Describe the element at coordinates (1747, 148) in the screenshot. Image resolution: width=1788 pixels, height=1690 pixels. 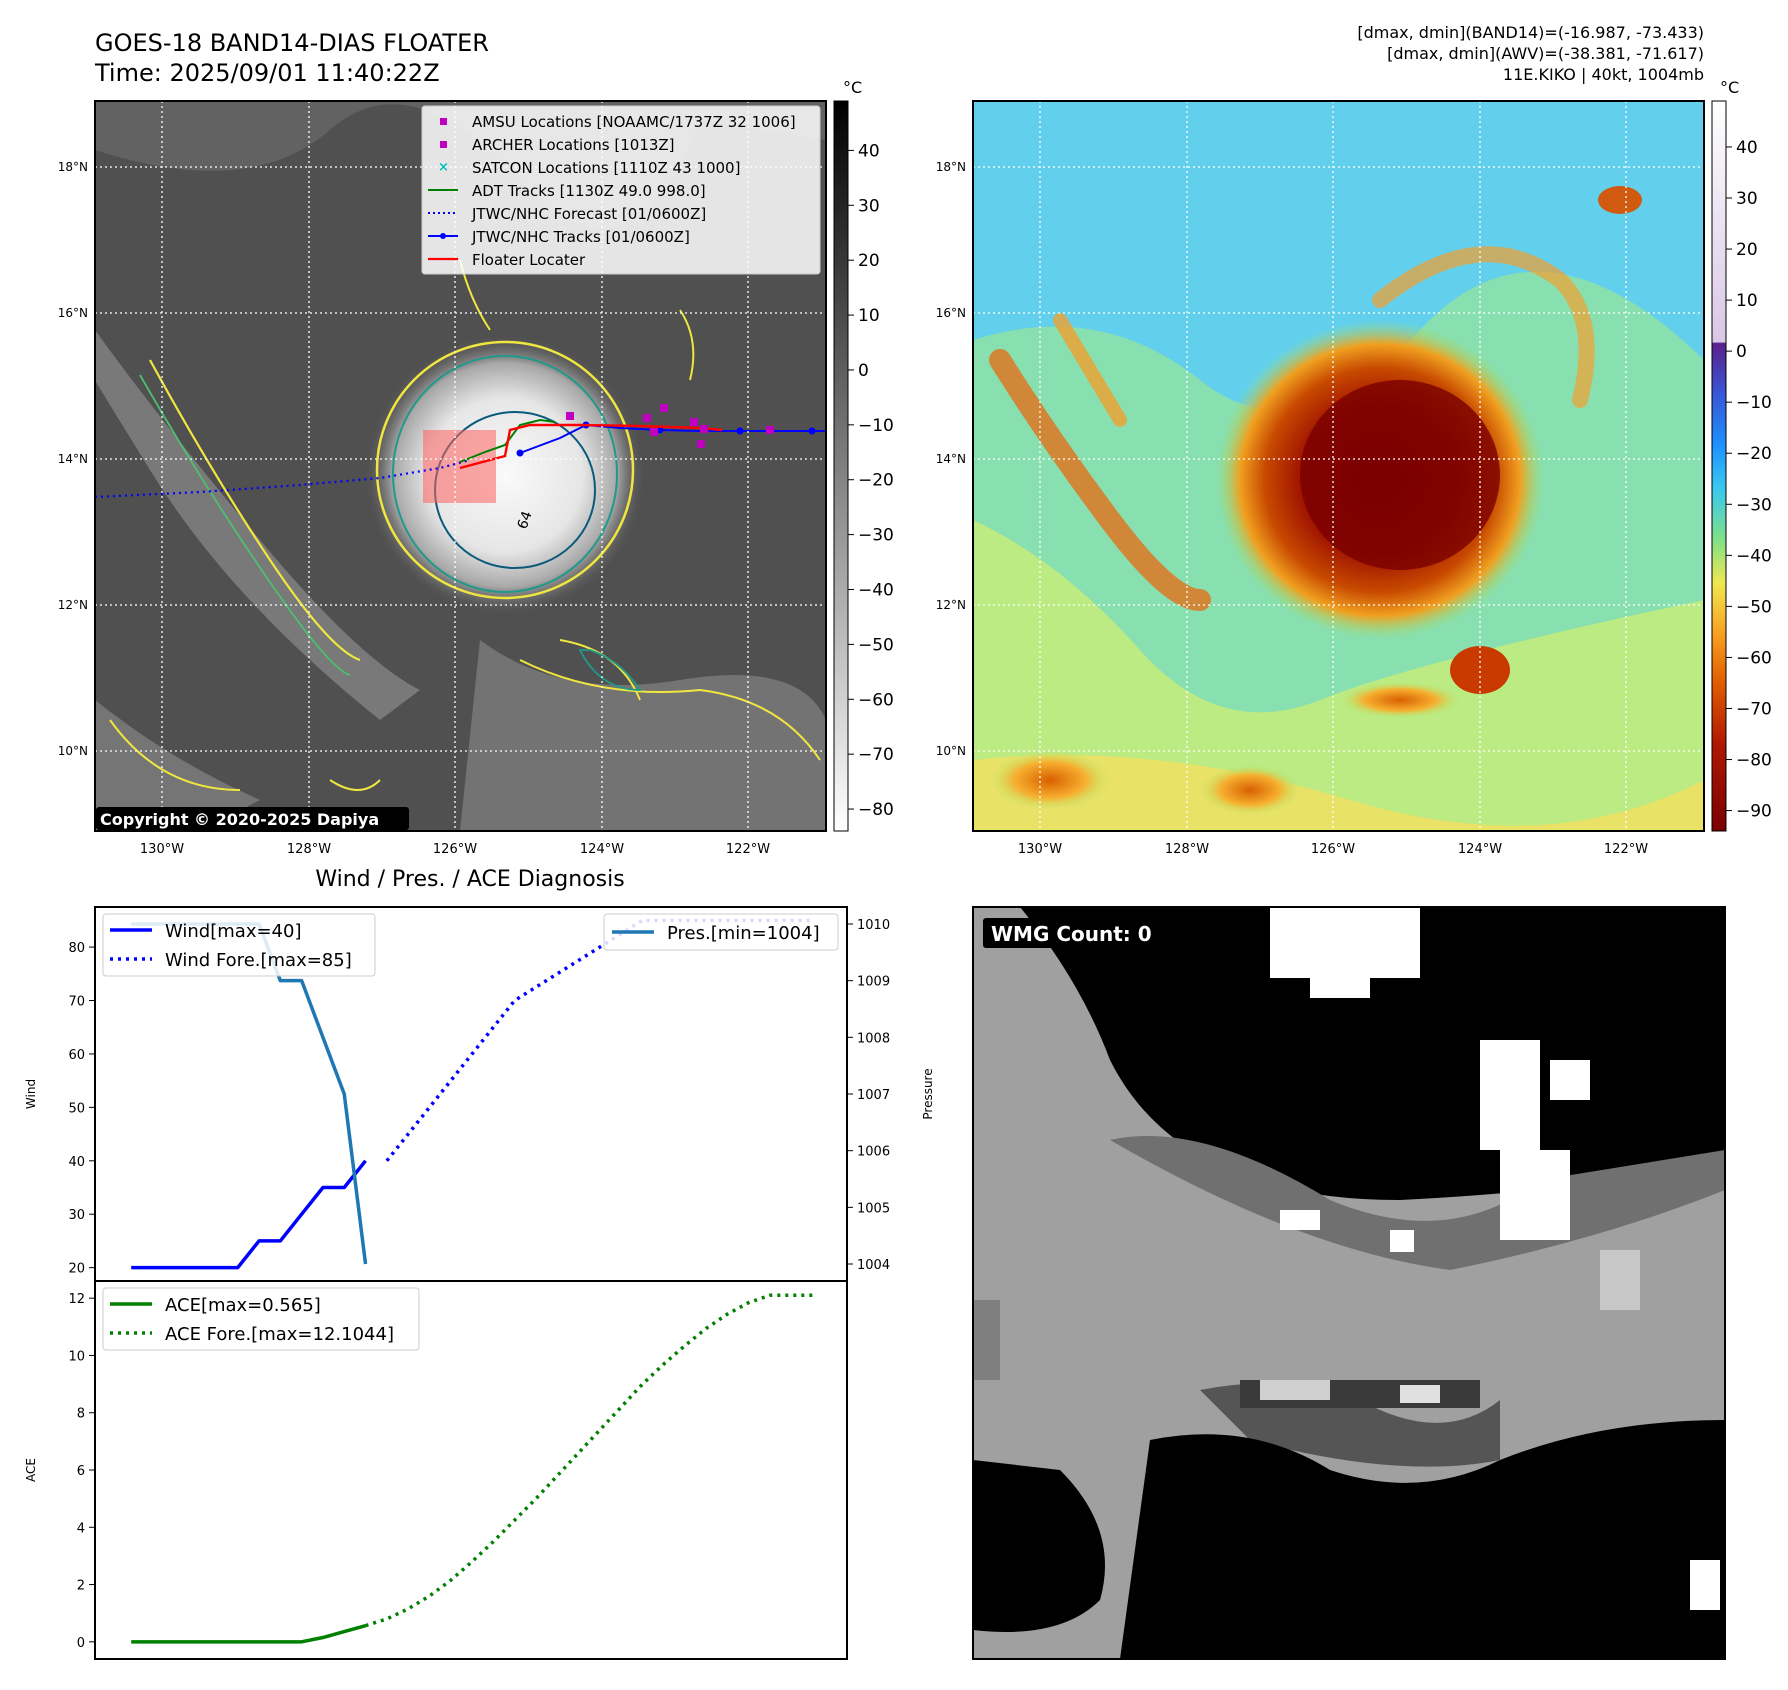
I see `awv-colorbar-tick-label: 40` at that location.